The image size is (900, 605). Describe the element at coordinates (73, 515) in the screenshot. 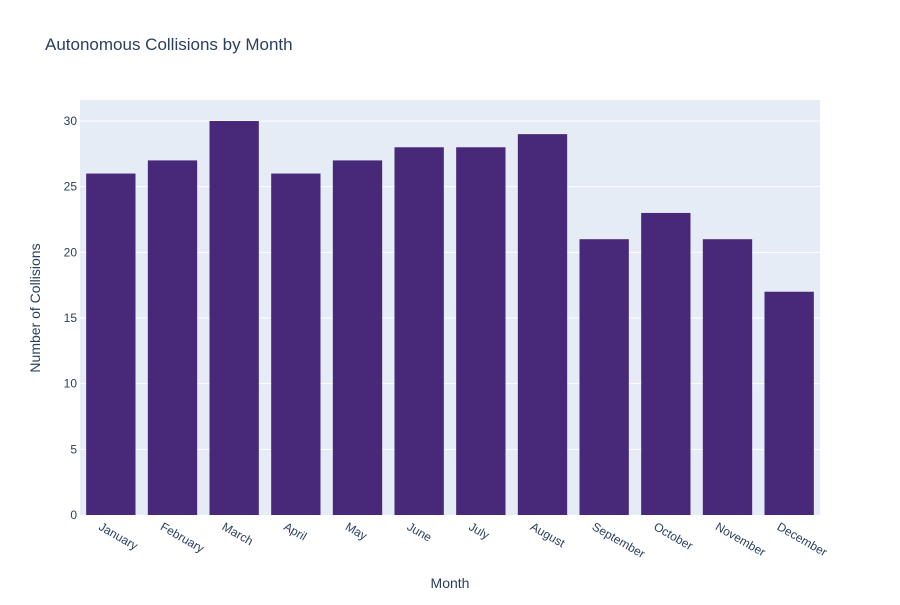

I see `y-tick-label: 0` at that location.